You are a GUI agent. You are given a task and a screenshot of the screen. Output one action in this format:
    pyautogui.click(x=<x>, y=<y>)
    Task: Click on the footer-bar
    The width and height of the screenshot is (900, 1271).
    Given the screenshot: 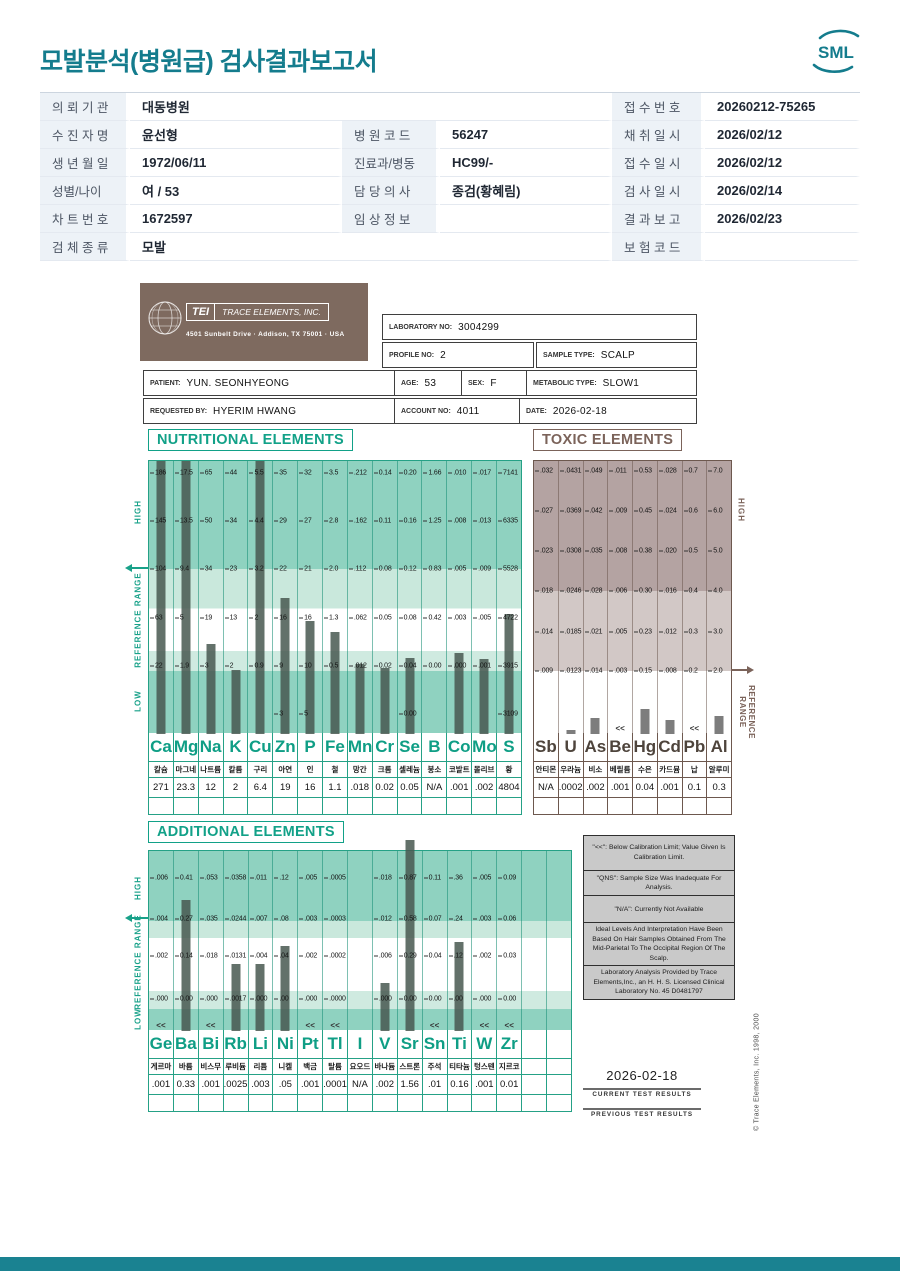 What is the action you would take?
    pyautogui.click(x=450, y=1264)
    